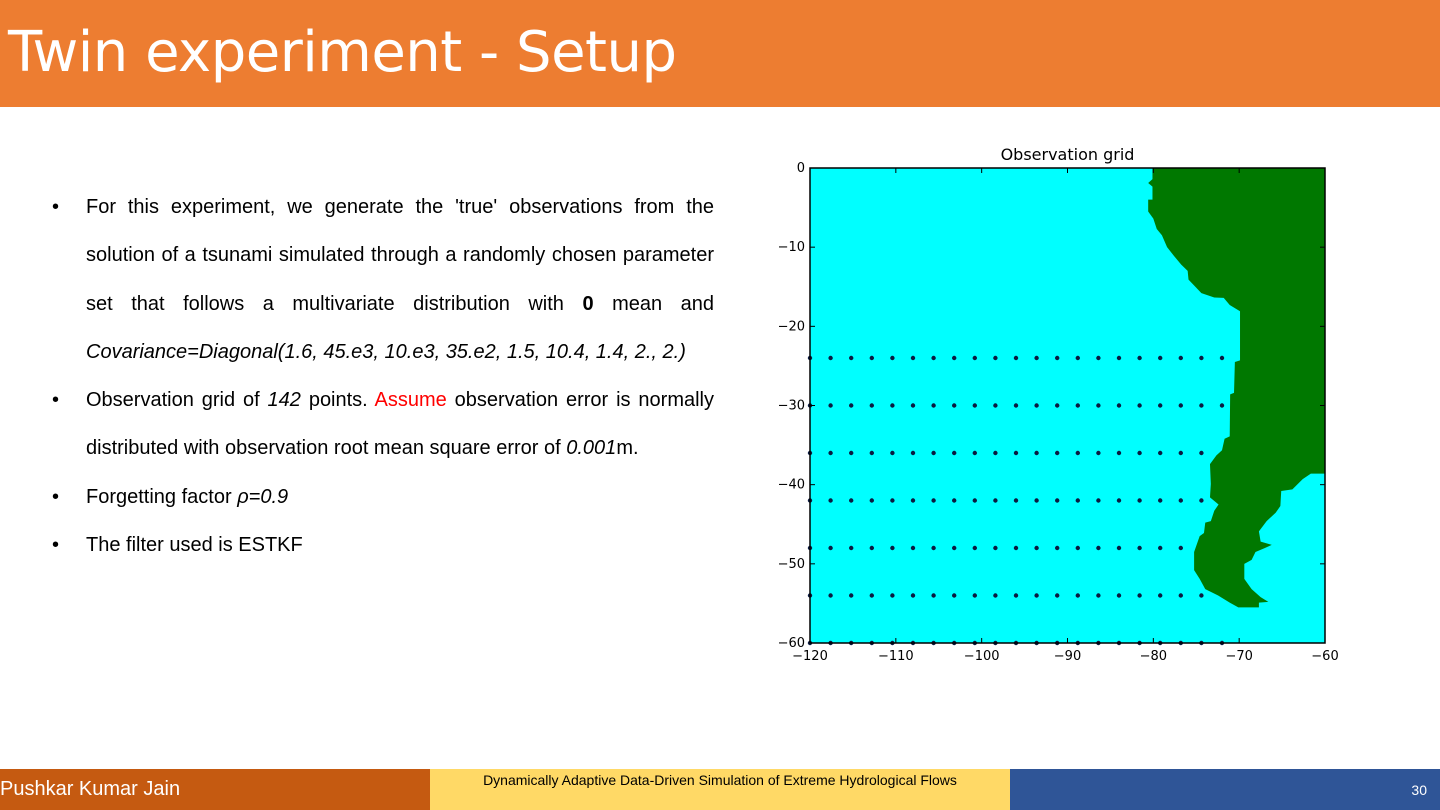 Image resolution: width=1440 pixels, height=810 pixels. What do you see at coordinates (1153, 656) in the screenshot?
I see `x-tick-label: −80` at bounding box center [1153, 656].